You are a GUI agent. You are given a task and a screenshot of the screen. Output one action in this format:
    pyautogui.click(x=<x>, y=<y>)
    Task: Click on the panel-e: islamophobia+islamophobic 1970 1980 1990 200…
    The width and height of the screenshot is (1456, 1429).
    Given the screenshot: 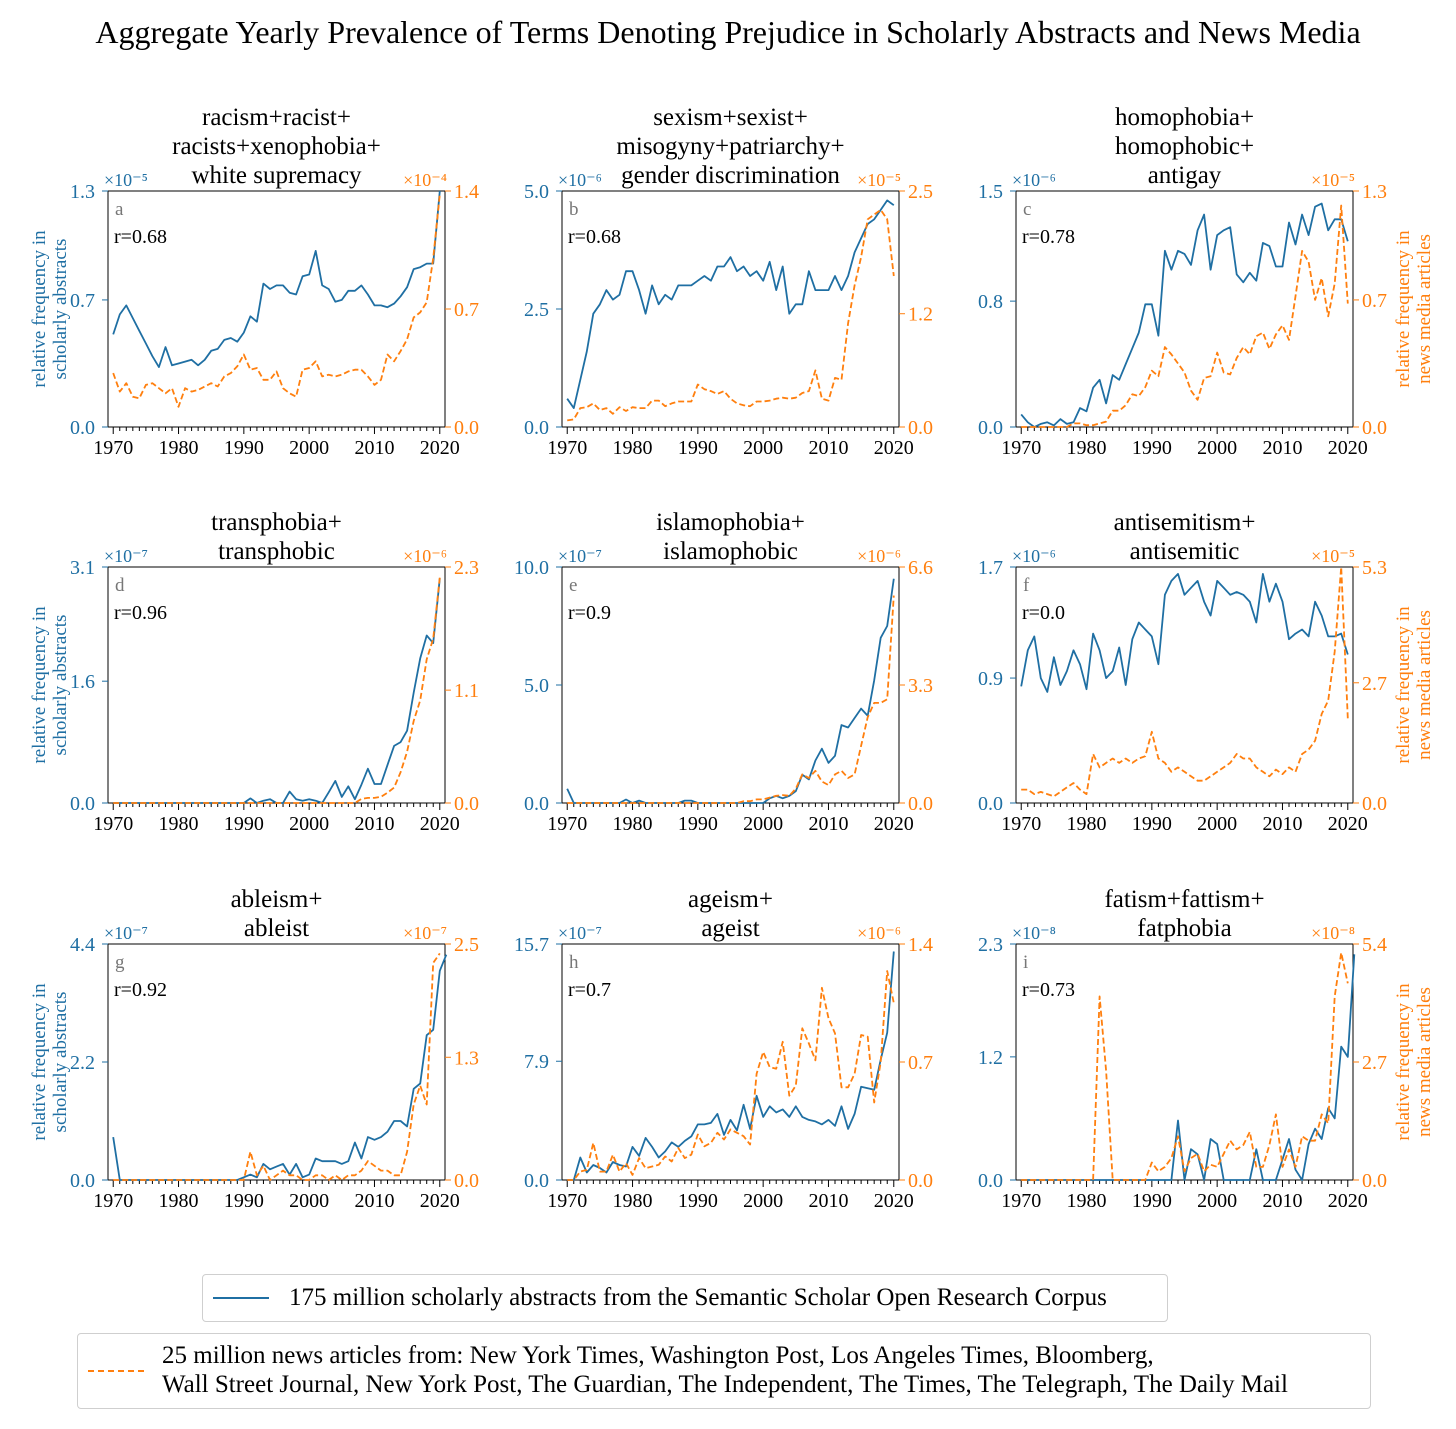 What is the action you would take?
    pyautogui.click(x=723, y=672)
    